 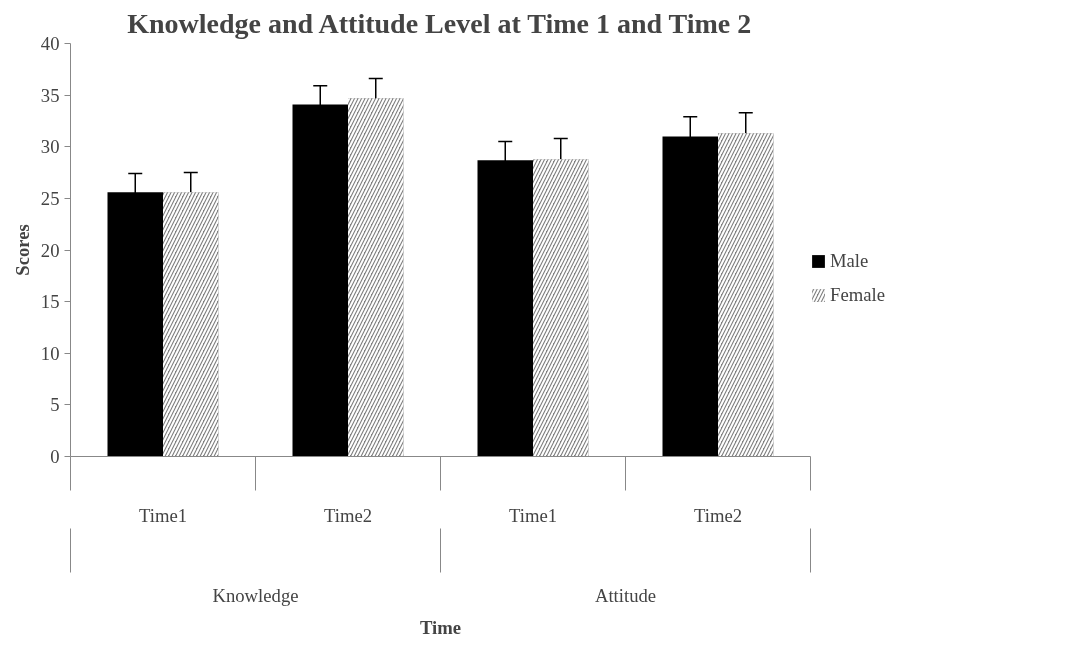 I want to click on y-tick-label: 20, so click(x=50, y=250).